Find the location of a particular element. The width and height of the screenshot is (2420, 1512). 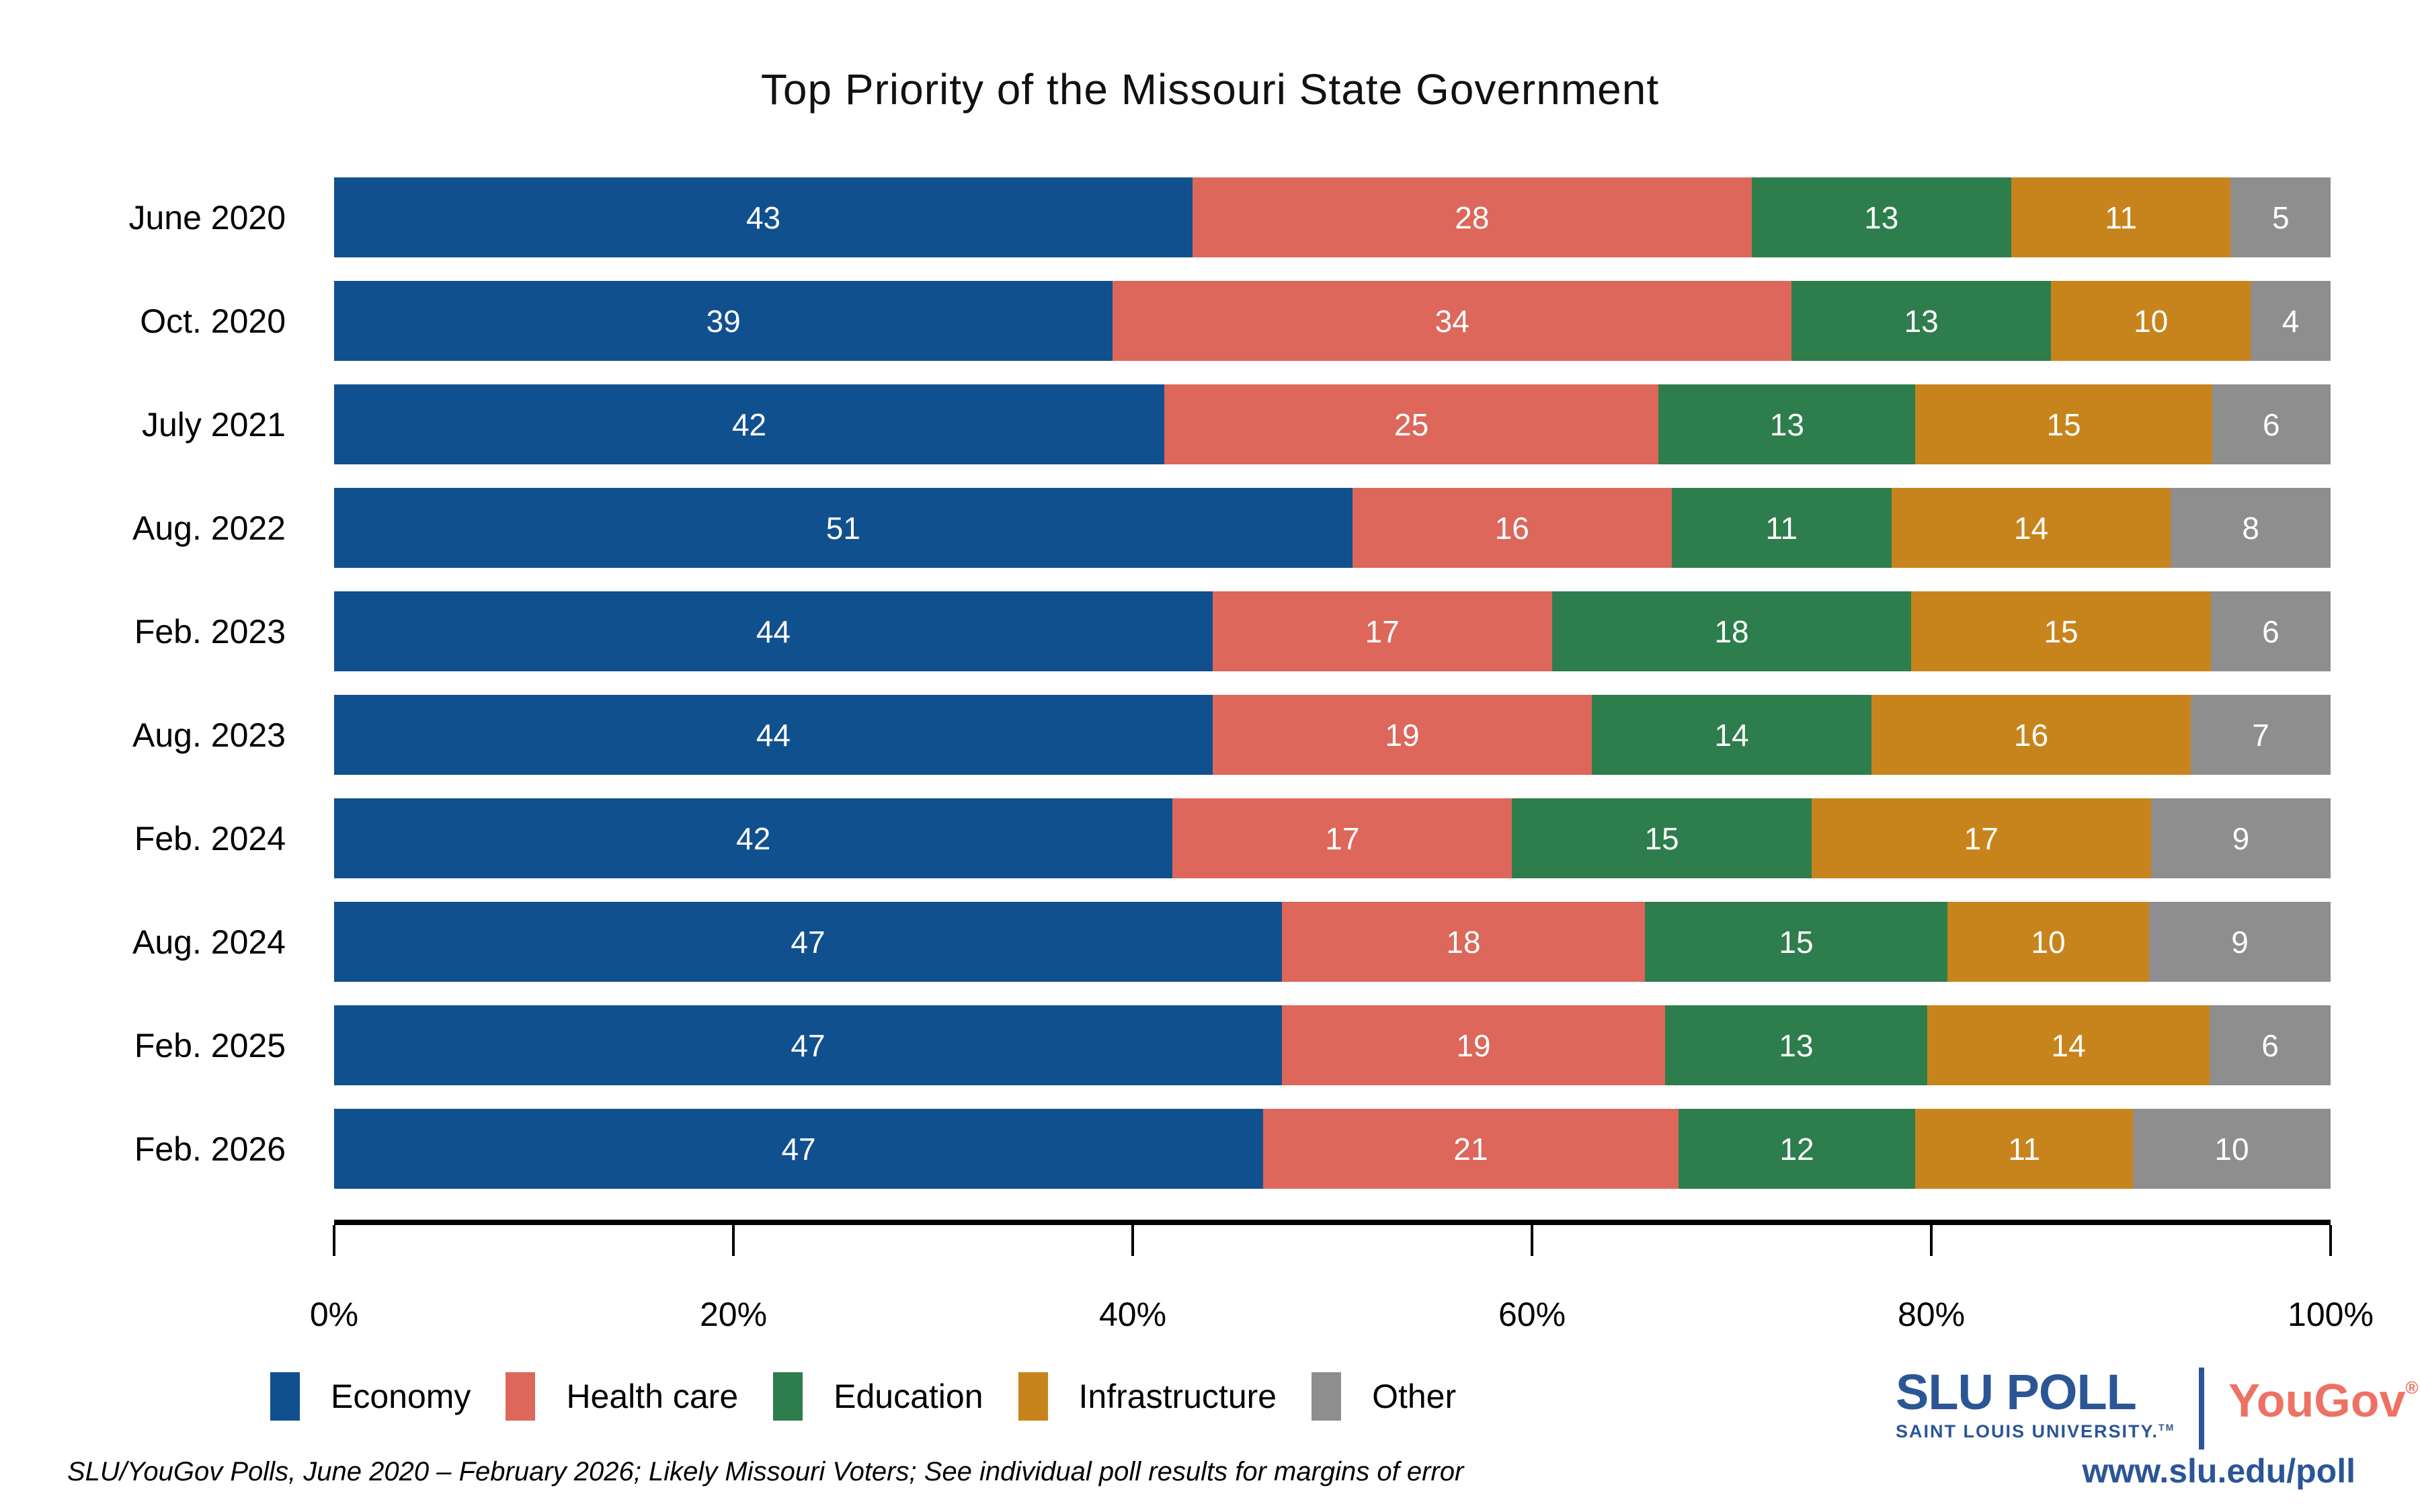

bar-row: Aug. 2022 51 16 11 14 8 is located at coordinates (1199, 528).